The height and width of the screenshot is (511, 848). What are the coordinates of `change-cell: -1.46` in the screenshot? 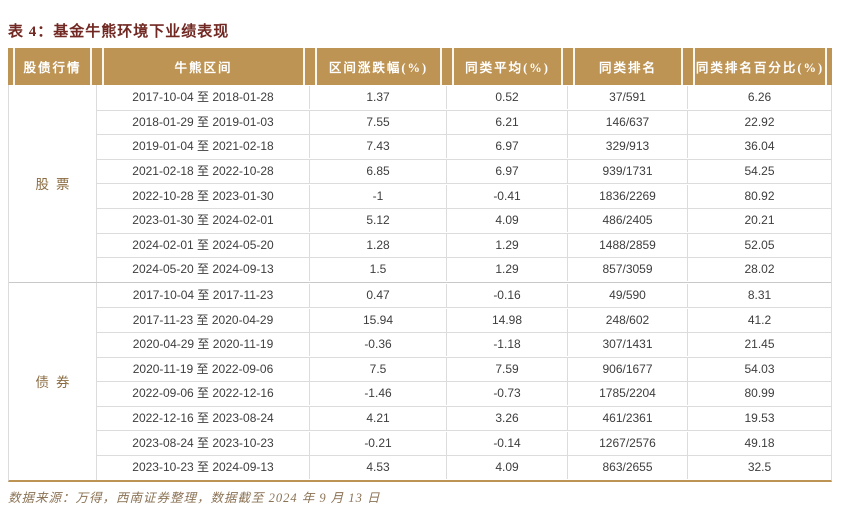 It's located at (377, 394).